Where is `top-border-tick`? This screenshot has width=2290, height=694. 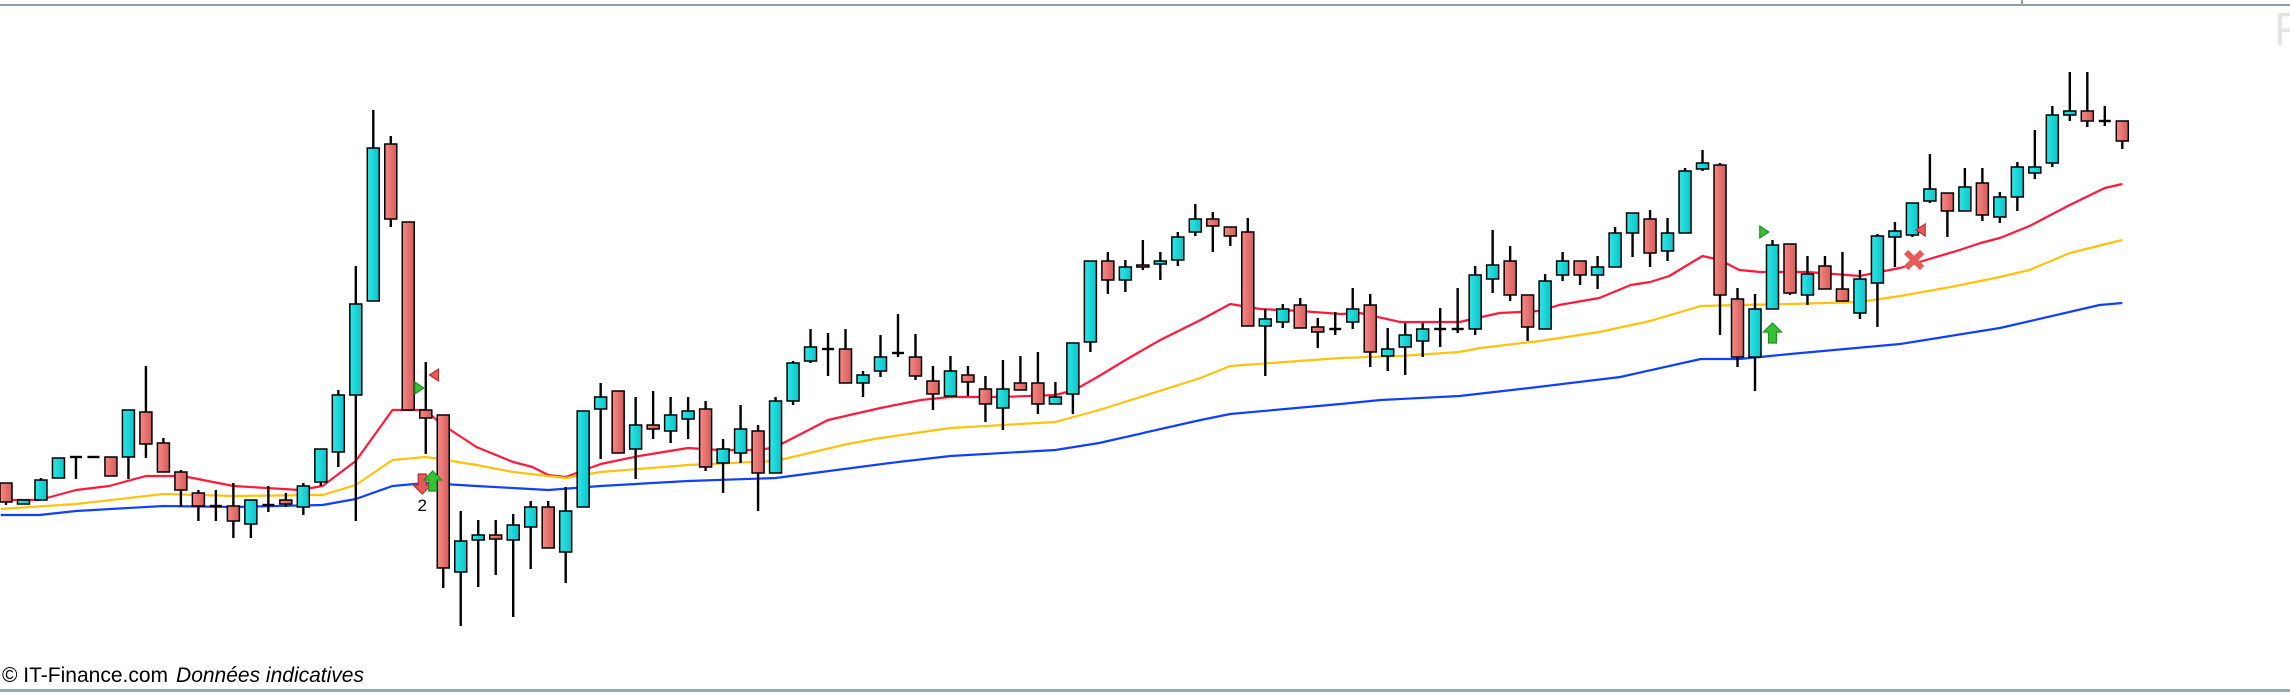 top-border-tick is located at coordinates (2022, 2).